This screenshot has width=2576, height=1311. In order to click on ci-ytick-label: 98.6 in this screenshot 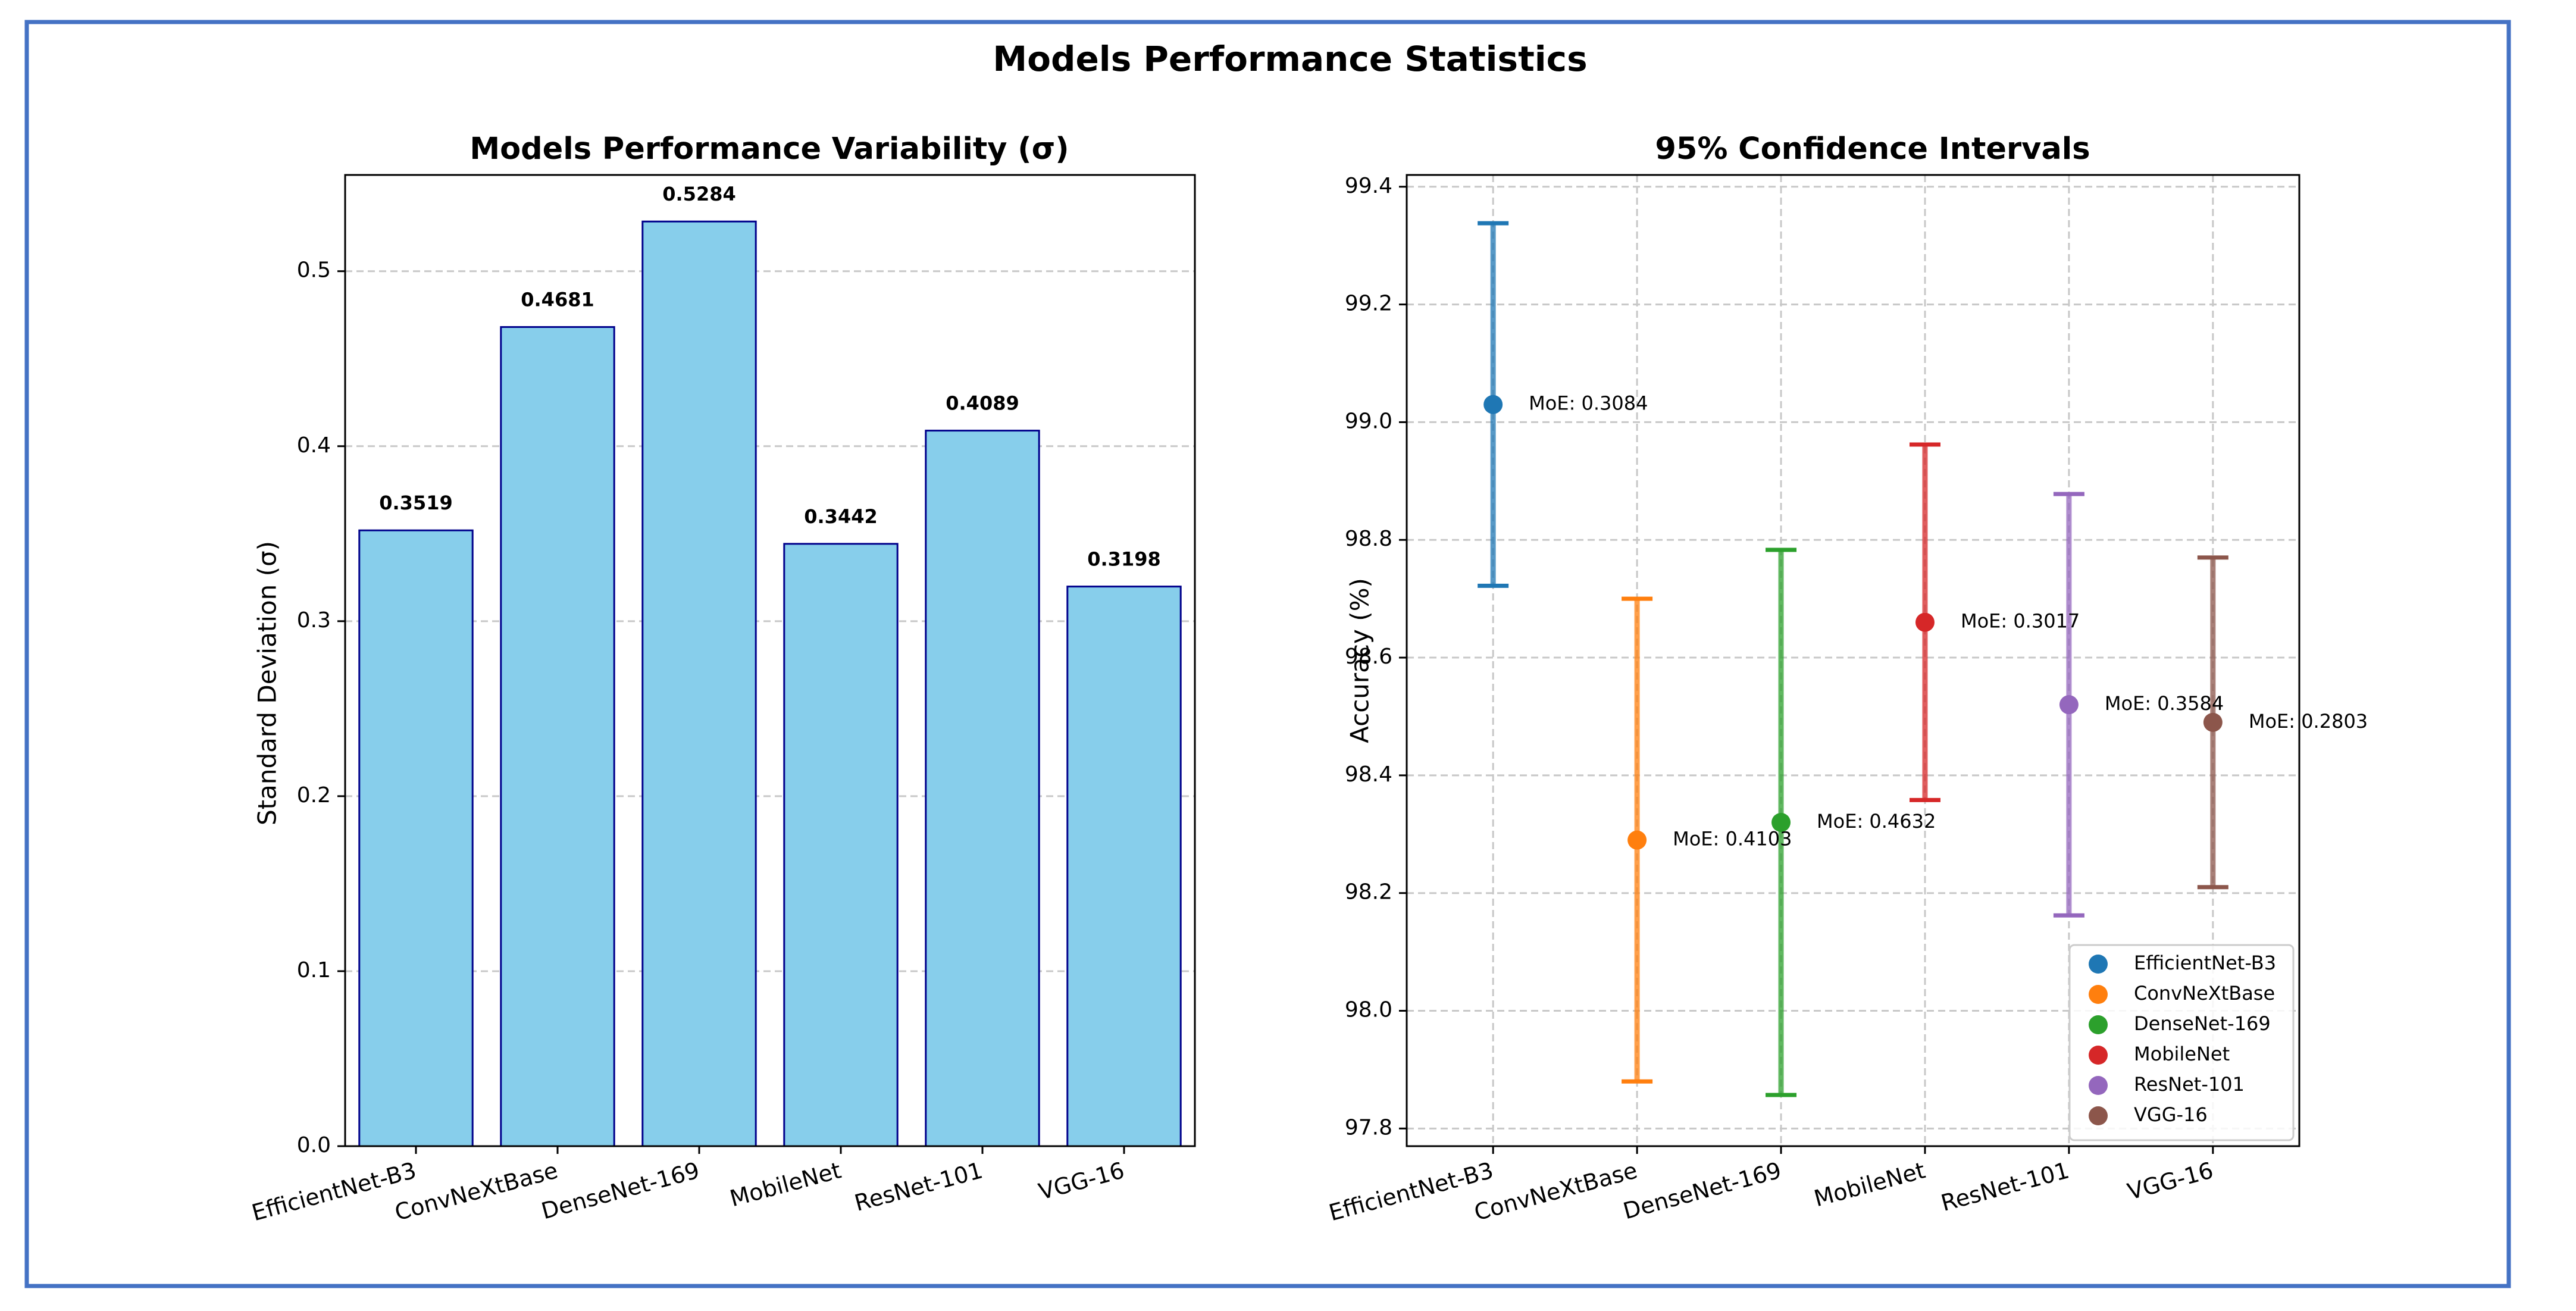, I will do `click(1368, 656)`.